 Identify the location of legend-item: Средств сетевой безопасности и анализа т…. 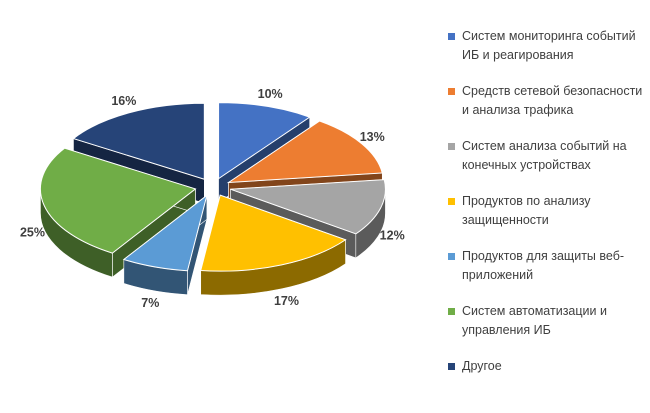
(546, 101).